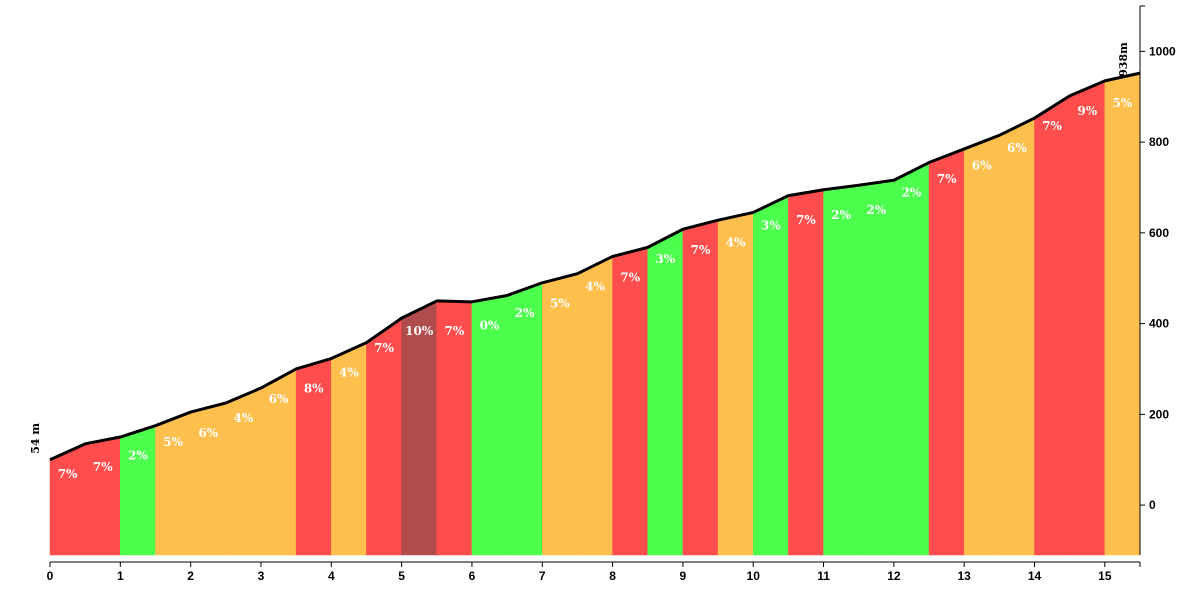  Describe the element at coordinates (841, 215) in the screenshot. I see `grade-label-22: 2%` at that location.